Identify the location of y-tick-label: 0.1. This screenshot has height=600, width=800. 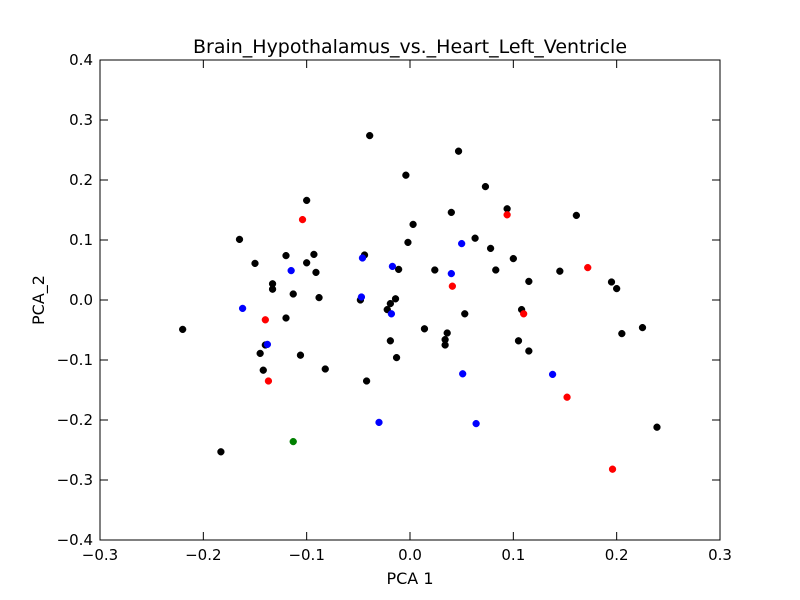
(81, 240).